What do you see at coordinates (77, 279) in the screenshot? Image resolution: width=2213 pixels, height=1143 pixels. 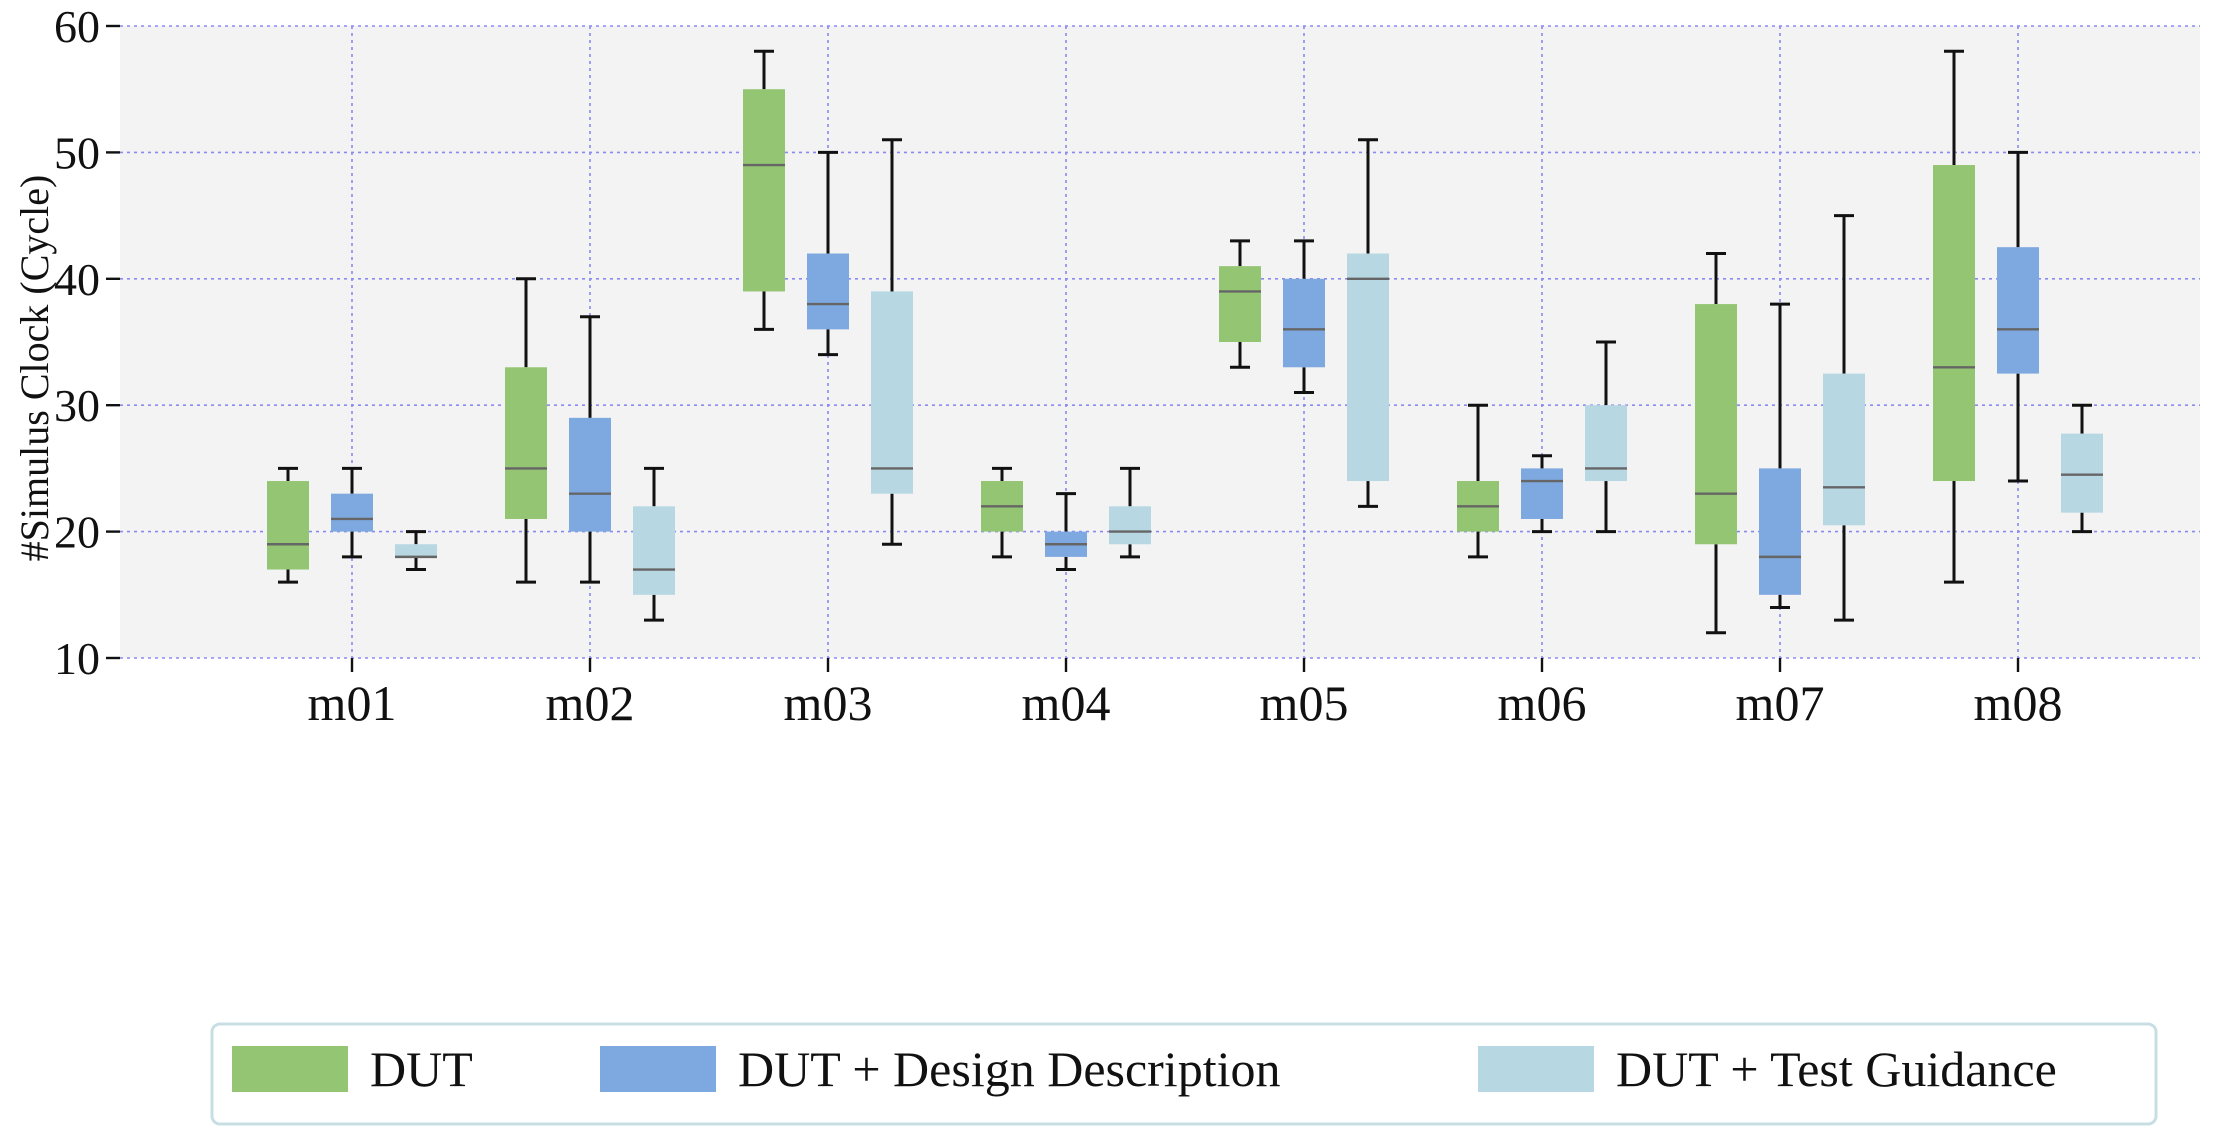 I see `y-tick-label: 40` at bounding box center [77, 279].